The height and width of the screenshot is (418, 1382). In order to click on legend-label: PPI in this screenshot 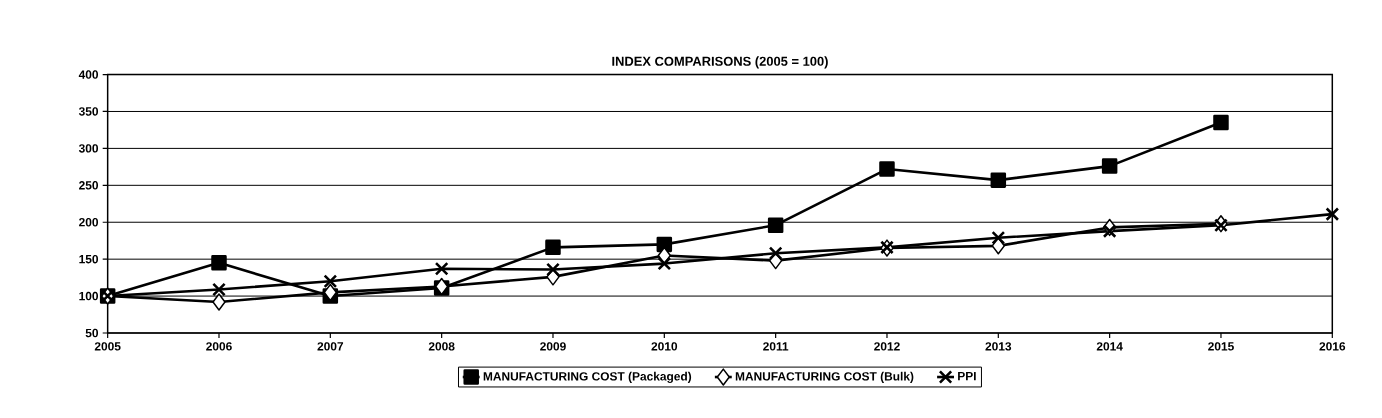, I will do `click(967, 375)`.